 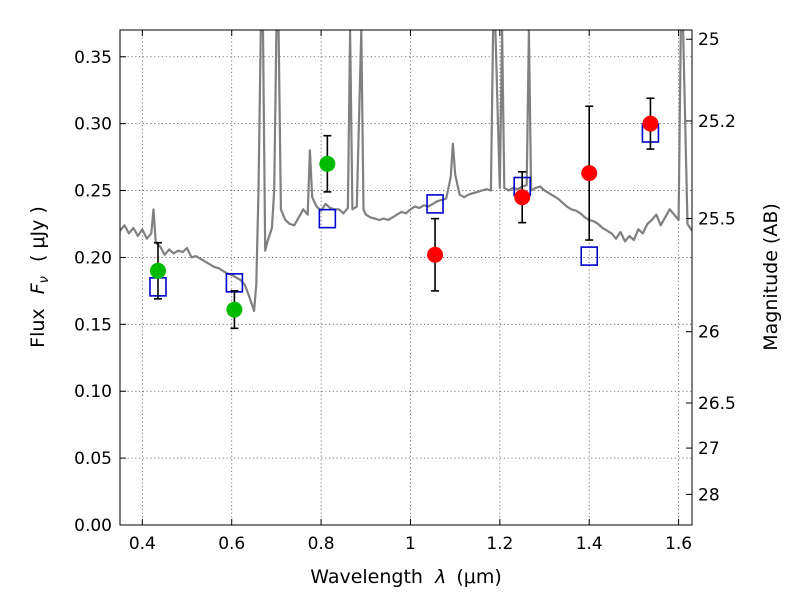 I want to click on magnitude-tick-label: 25.5, so click(x=717, y=220).